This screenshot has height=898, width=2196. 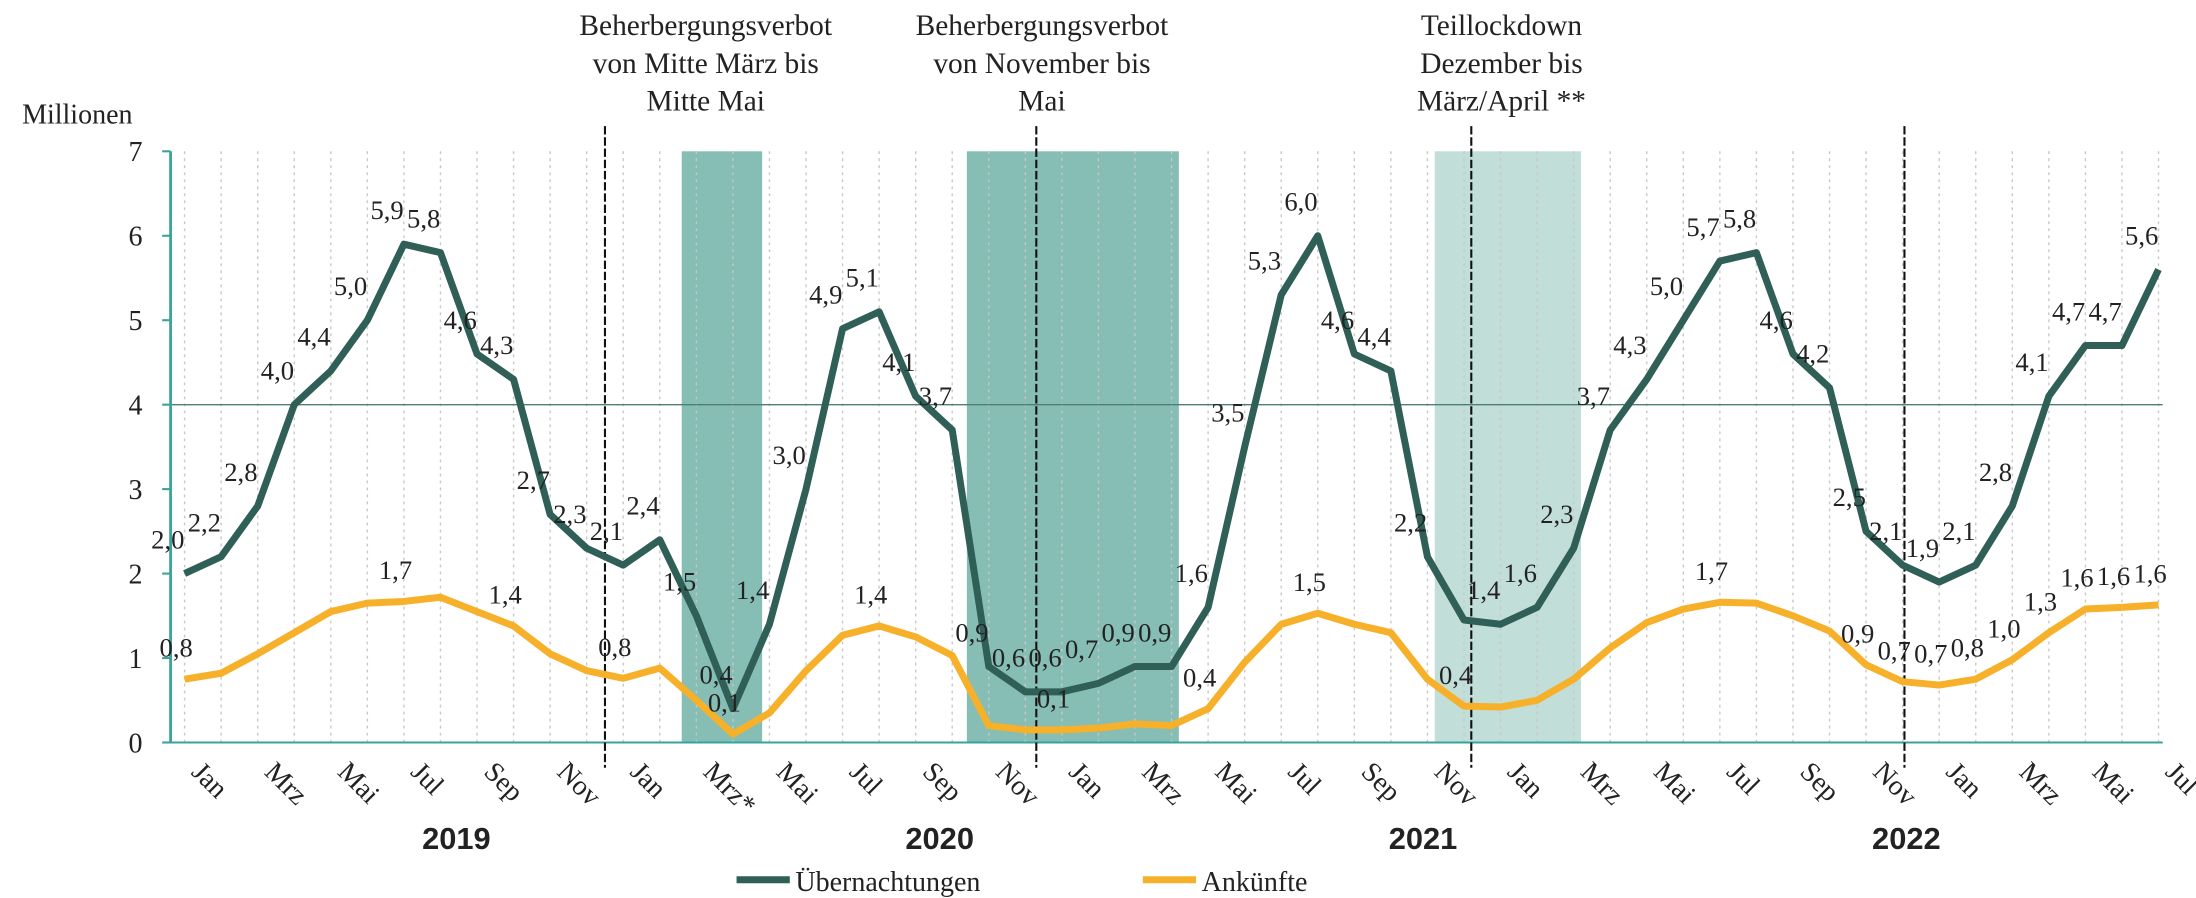 I want to click on data-label: 6,0, so click(x=1300, y=202).